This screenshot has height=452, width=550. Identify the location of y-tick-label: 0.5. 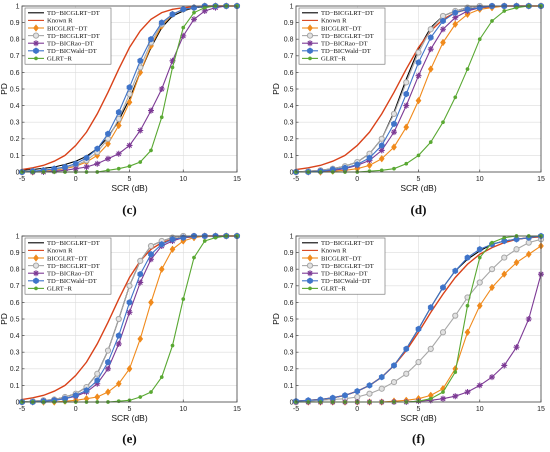
(15, 319).